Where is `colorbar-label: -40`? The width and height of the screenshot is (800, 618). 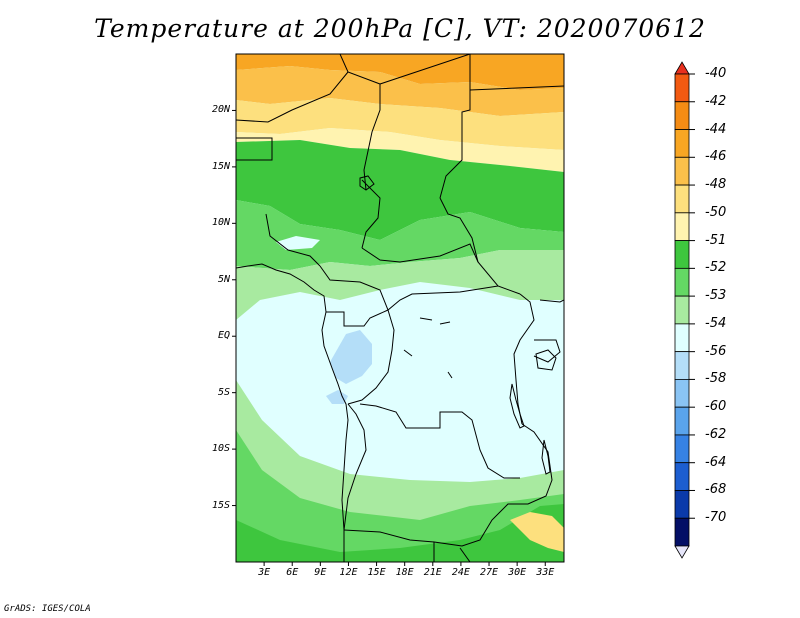 colorbar-label: -40 is located at coordinates (716, 73).